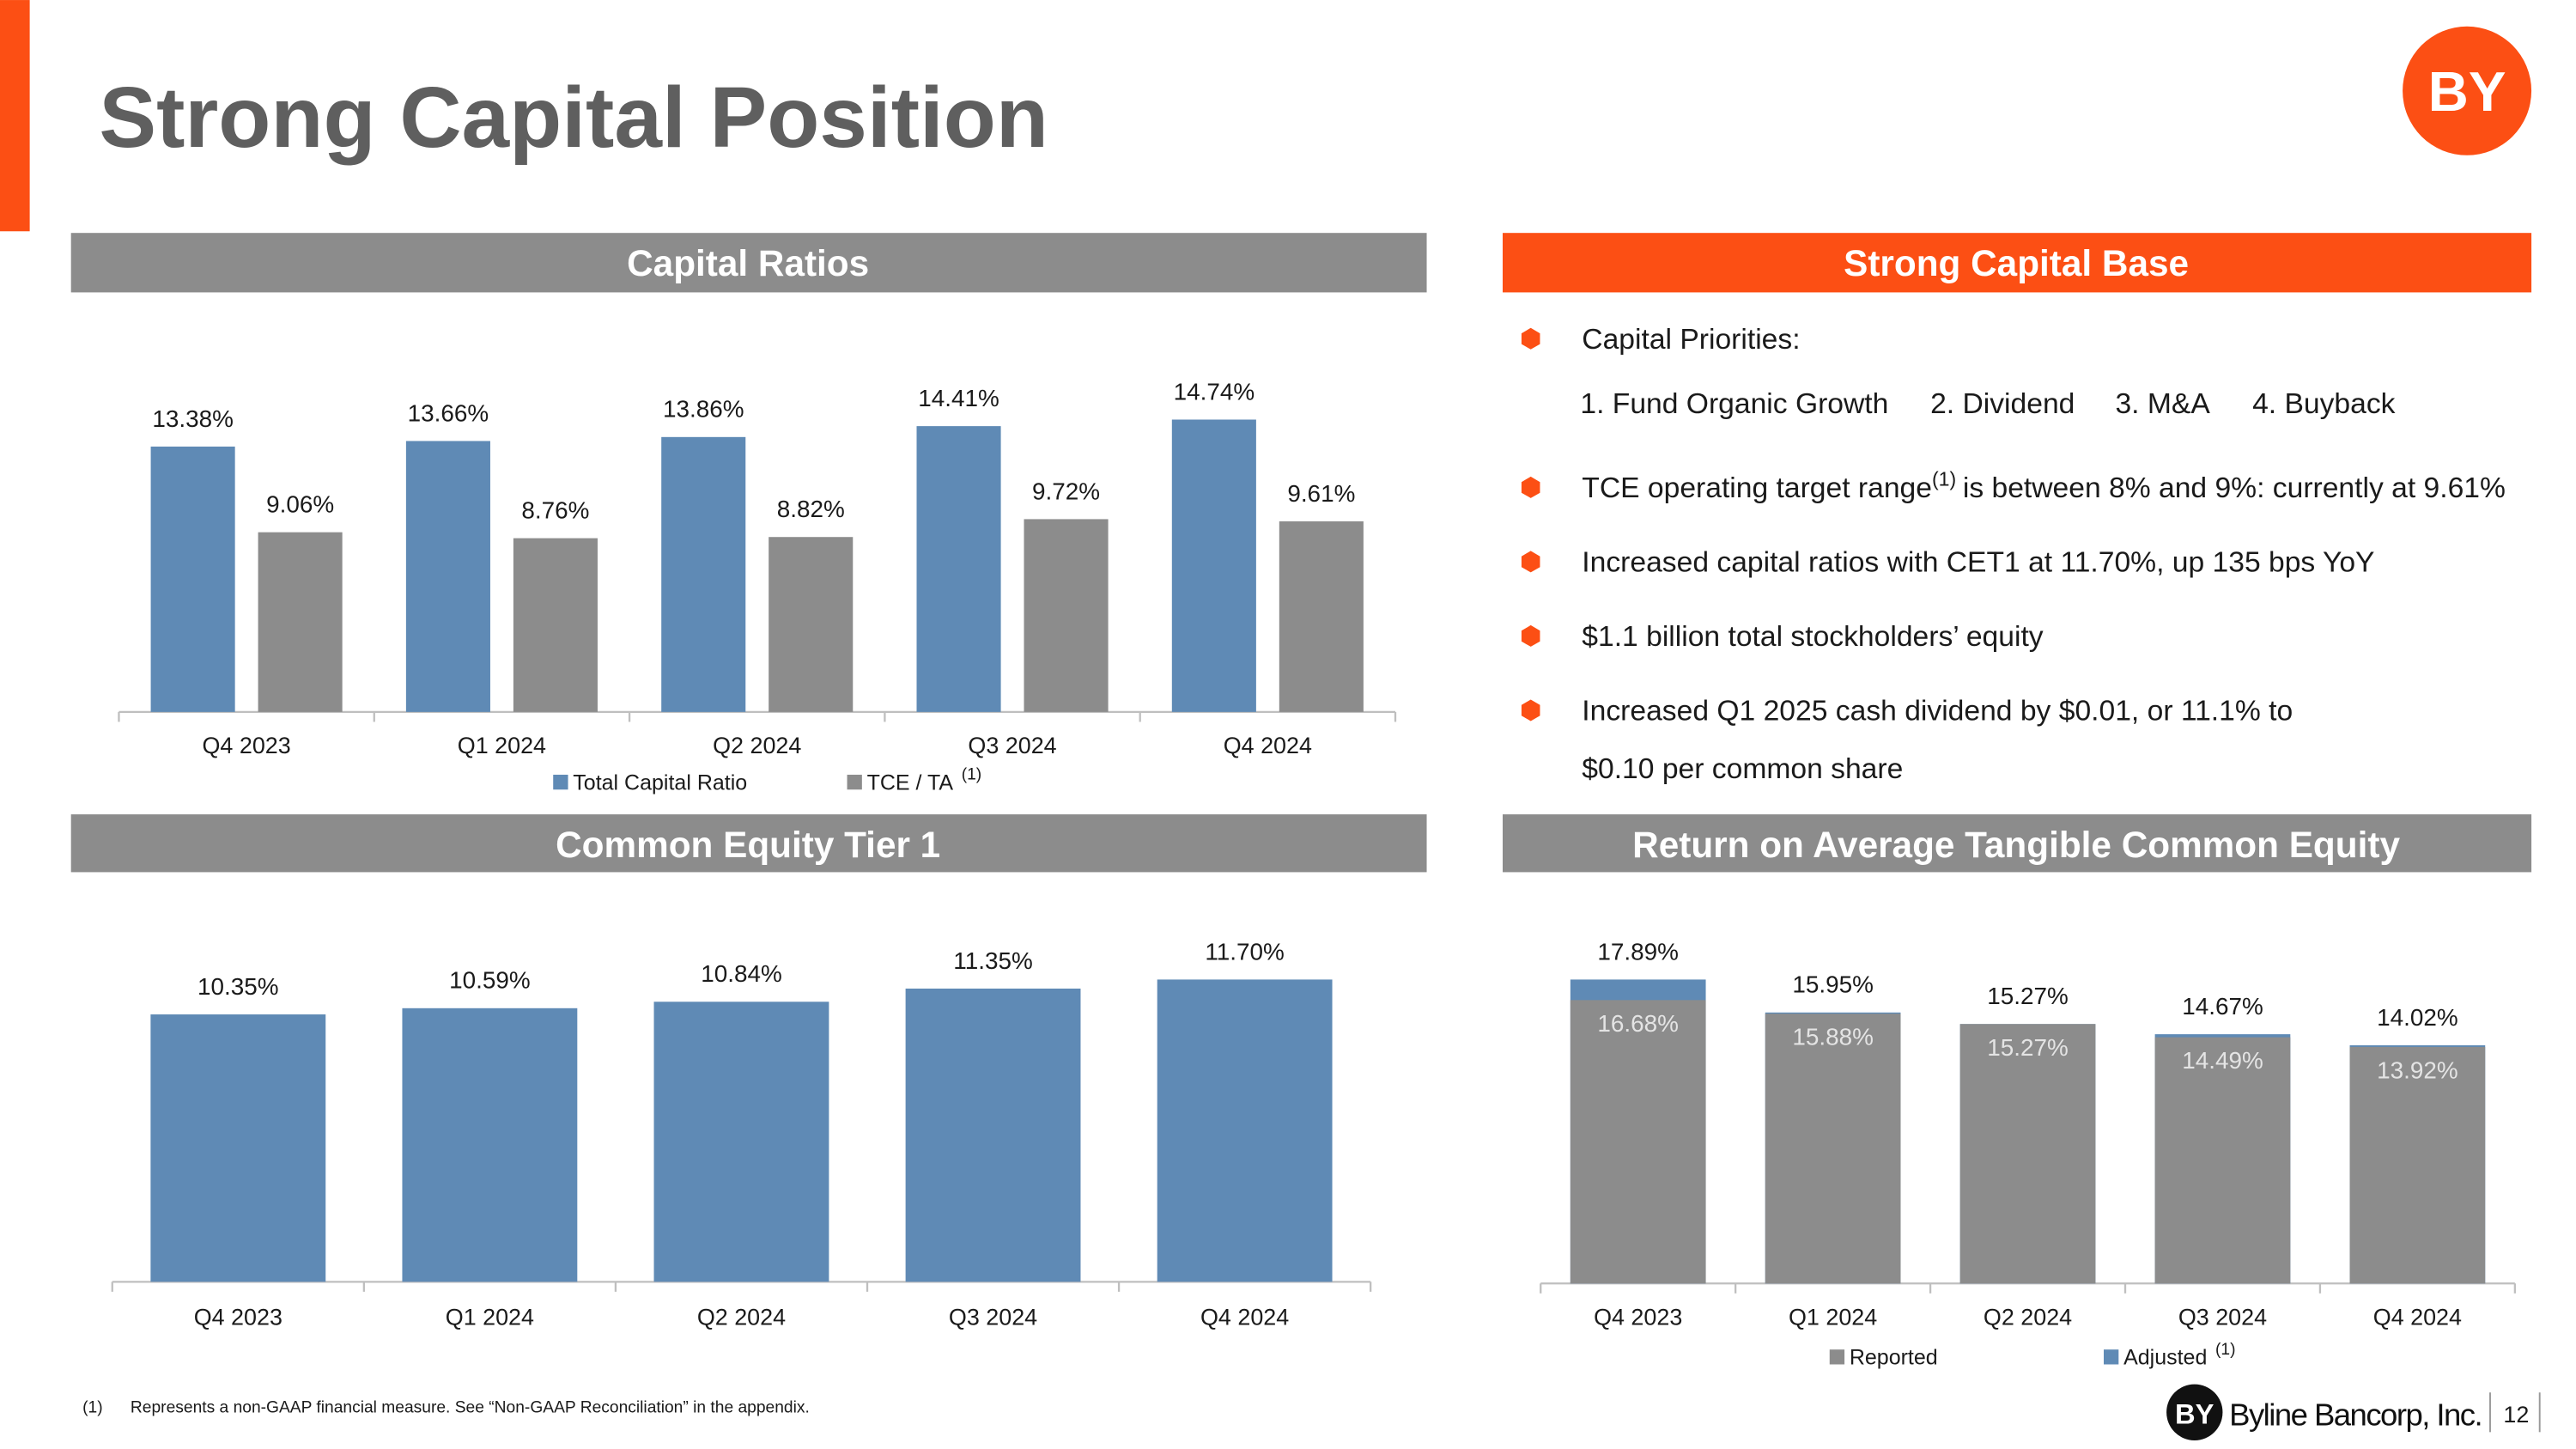 This screenshot has width=2576, height=1449. Describe the element at coordinates (300, 504) in the screenshot. I see `data-label: 9.06%` at that location.